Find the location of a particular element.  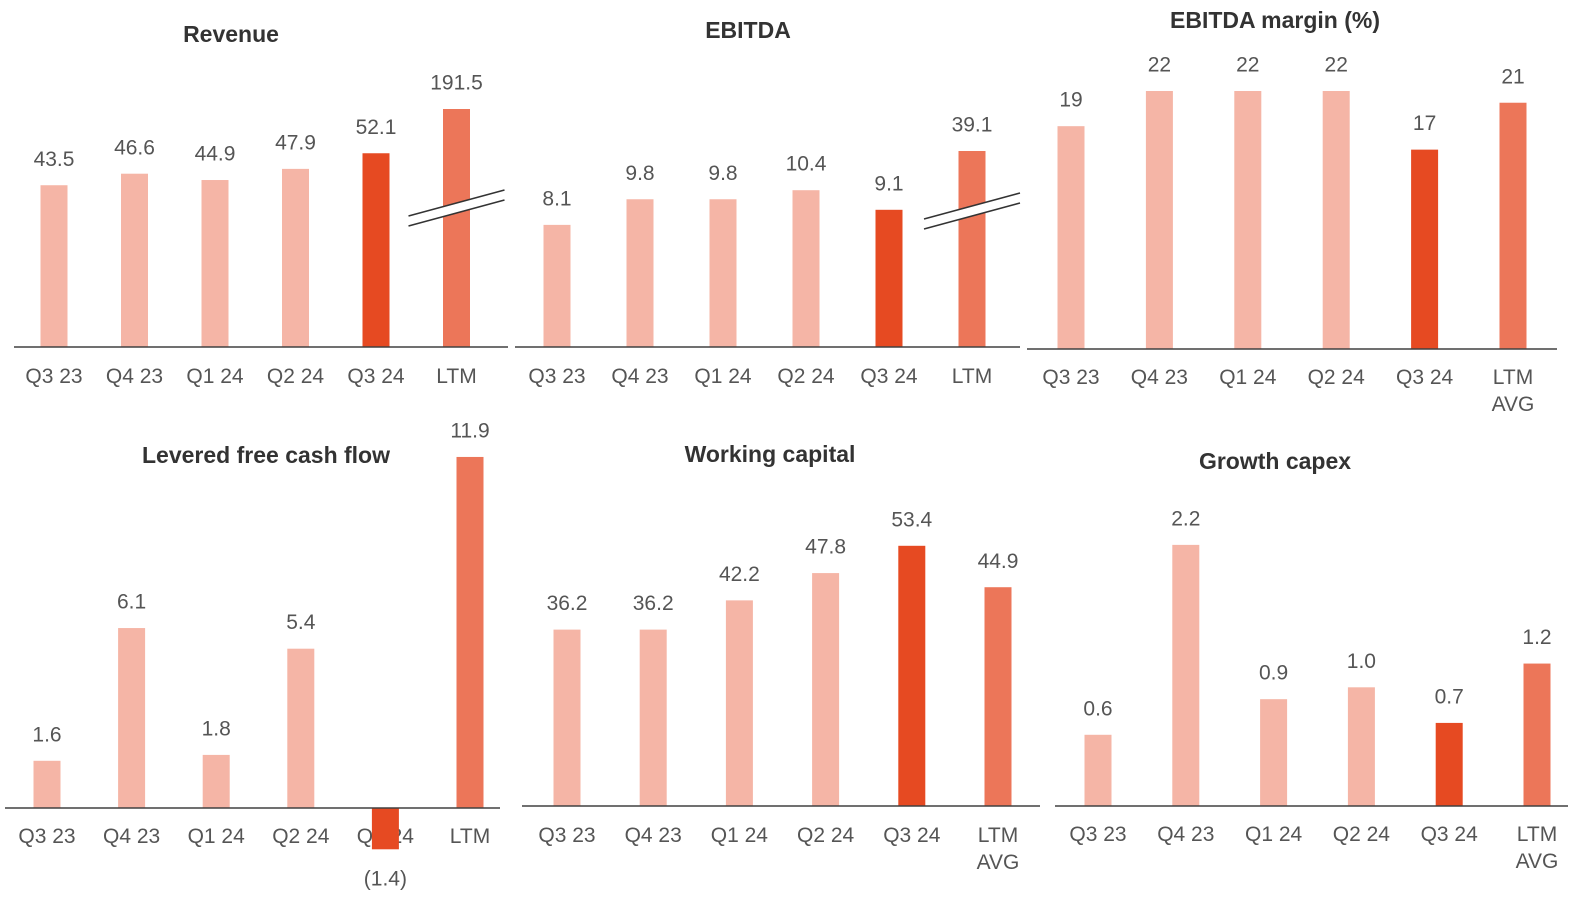

value-label: 1.6 is located at coordinates (46, 734).